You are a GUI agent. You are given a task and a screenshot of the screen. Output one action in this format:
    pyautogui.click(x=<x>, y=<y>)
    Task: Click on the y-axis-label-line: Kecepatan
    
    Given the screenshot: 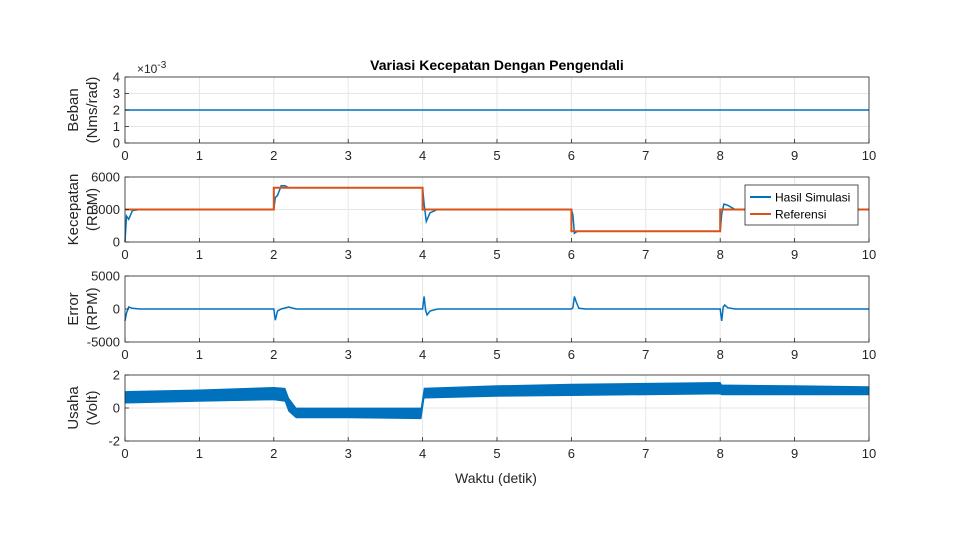 What is the action you would take?
    pyautogui.click(x=73, y=210)
    